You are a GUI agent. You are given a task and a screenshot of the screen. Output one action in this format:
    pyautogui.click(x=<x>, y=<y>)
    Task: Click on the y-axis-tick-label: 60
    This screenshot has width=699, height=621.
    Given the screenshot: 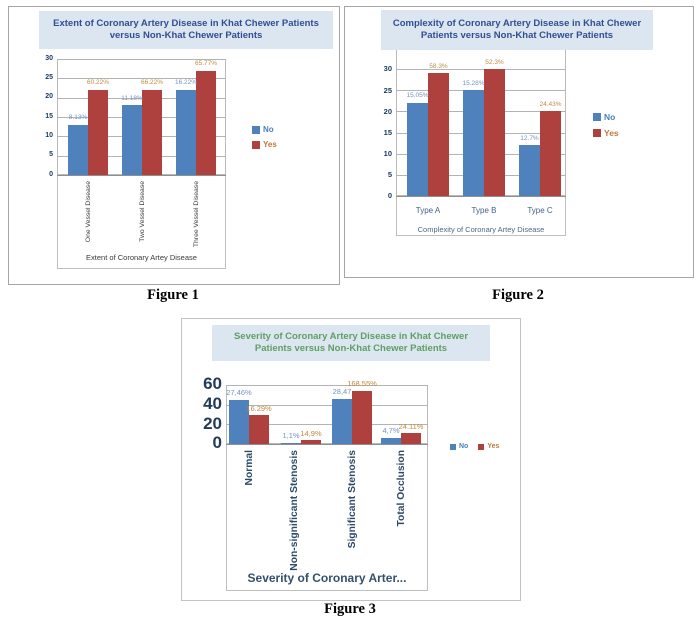 What is the action you would take?
    pyautogui.click(x=212, y=384)
    